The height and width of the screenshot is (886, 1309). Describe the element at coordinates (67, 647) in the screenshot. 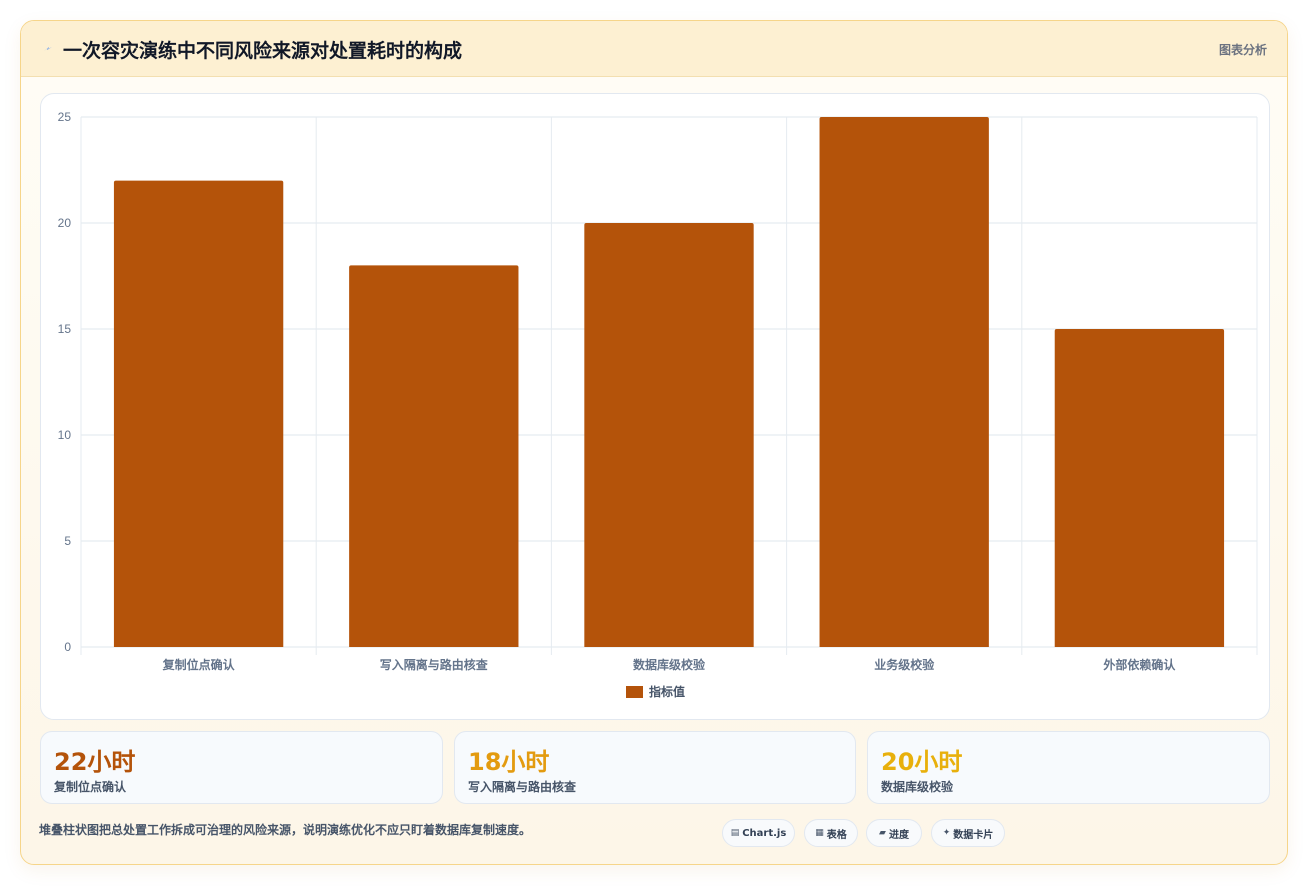

I see `y-tick-label: 0` at that location.